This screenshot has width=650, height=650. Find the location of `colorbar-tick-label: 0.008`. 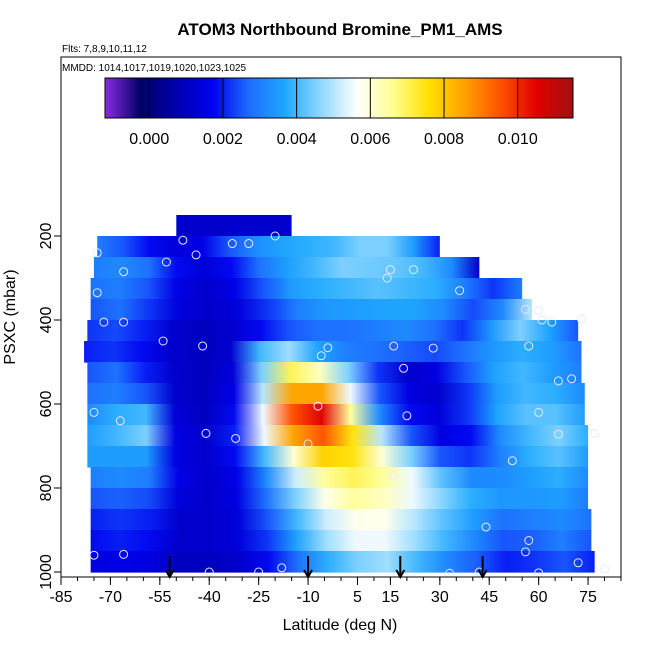

colorbar-tick-label: 0.008 is located at coordinates (444, 139).